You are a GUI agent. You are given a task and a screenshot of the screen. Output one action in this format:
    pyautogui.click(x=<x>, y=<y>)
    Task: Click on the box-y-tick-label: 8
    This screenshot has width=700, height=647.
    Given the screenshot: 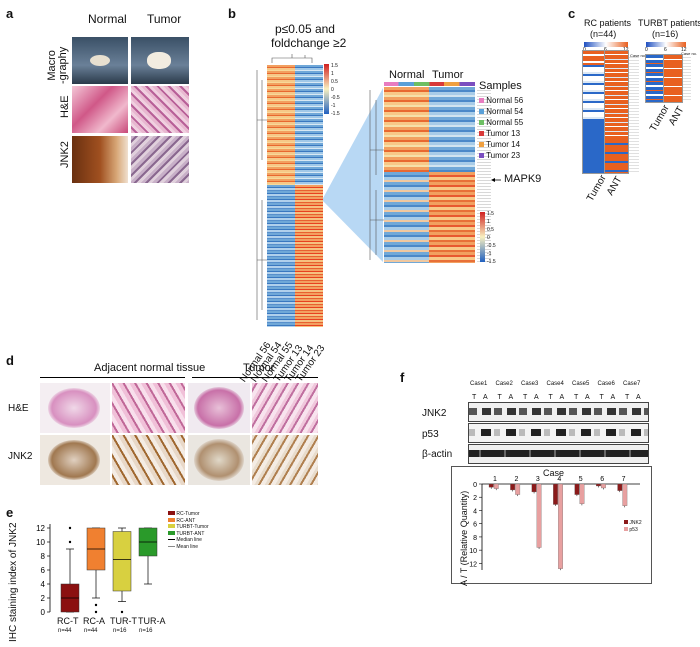 What is the action you would take?
    pyautogui.click(x=43, y=556)
    